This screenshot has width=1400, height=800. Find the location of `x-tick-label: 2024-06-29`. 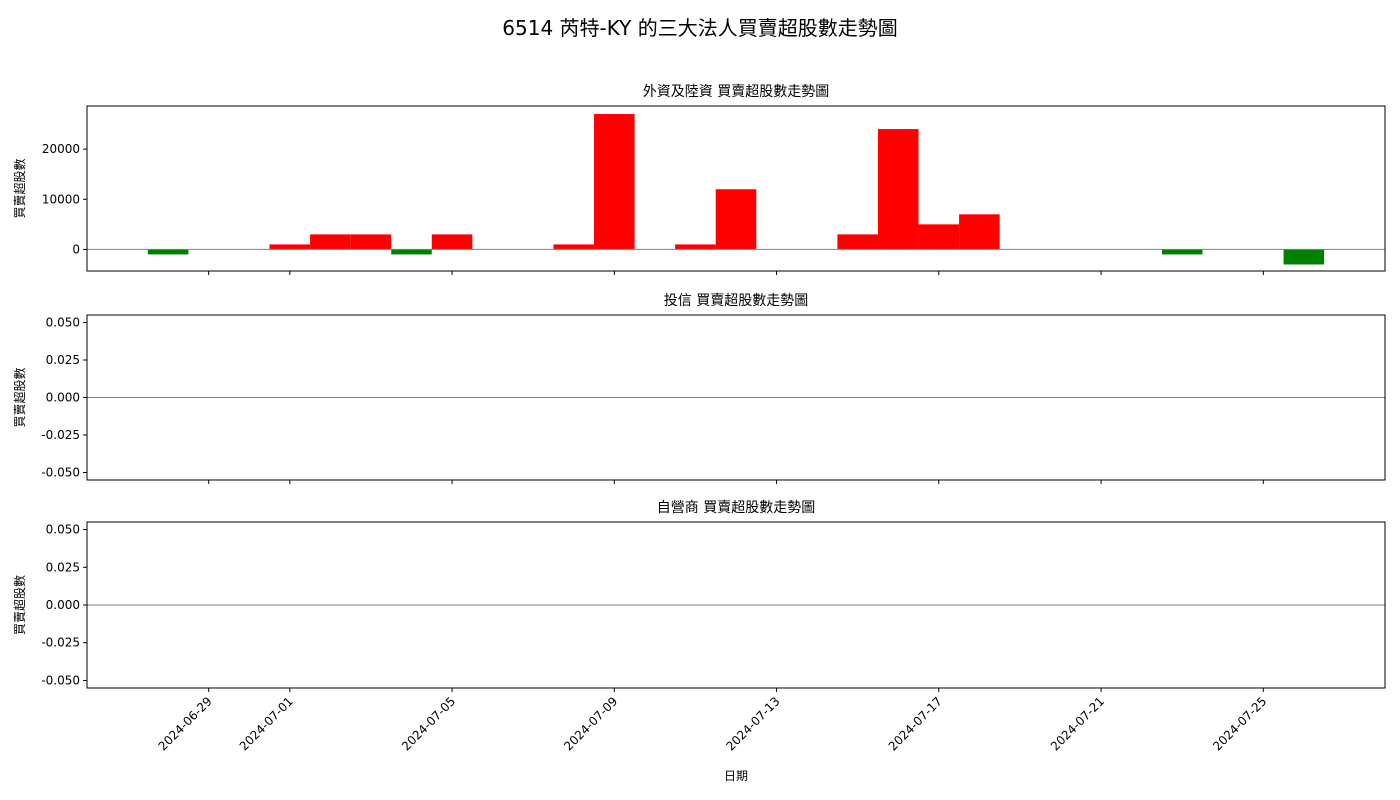

x-tick-label: 2024-06-29 is located at coordinates (185, 723).